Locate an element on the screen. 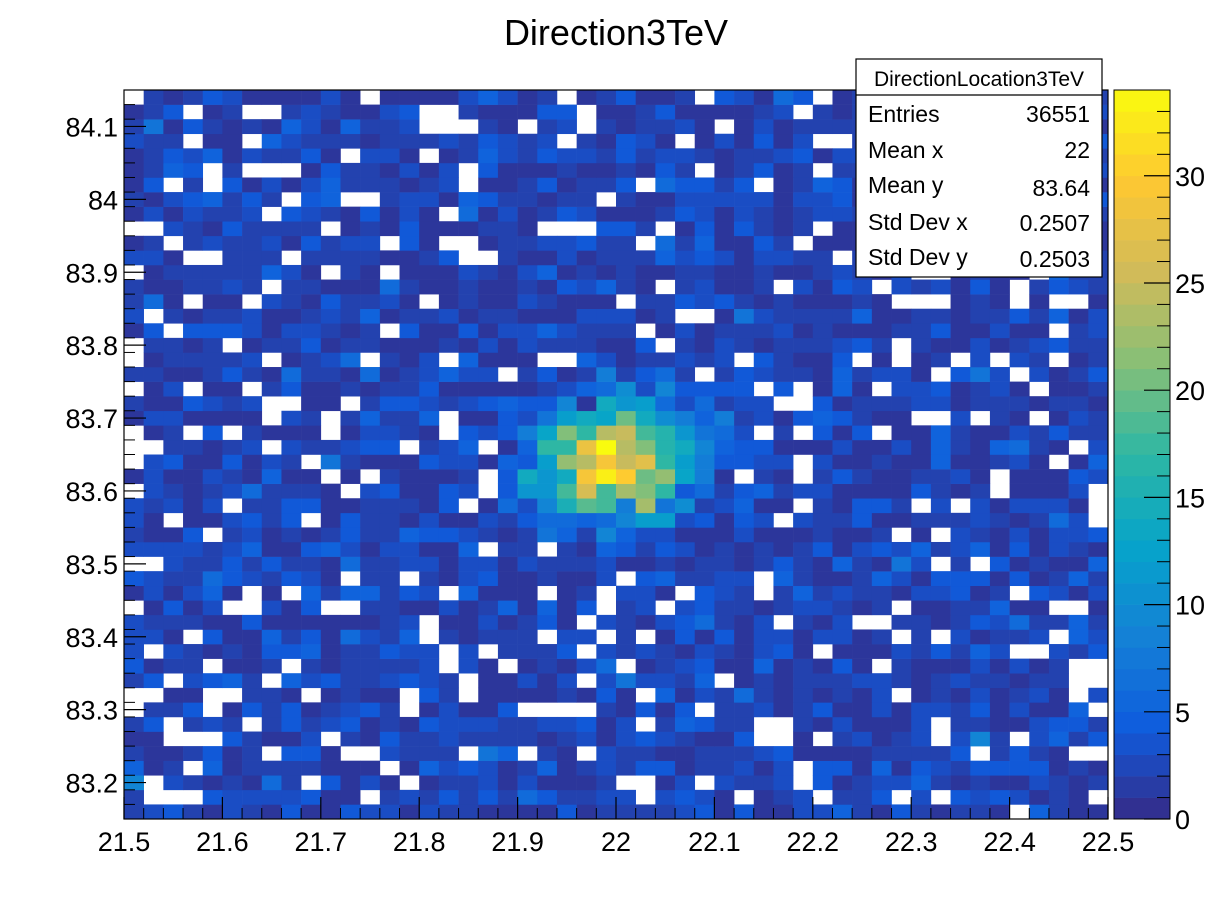 This screenshot has width=1232, height=911. x-tick-label: 22.1 is located at coordinates (714, 842).